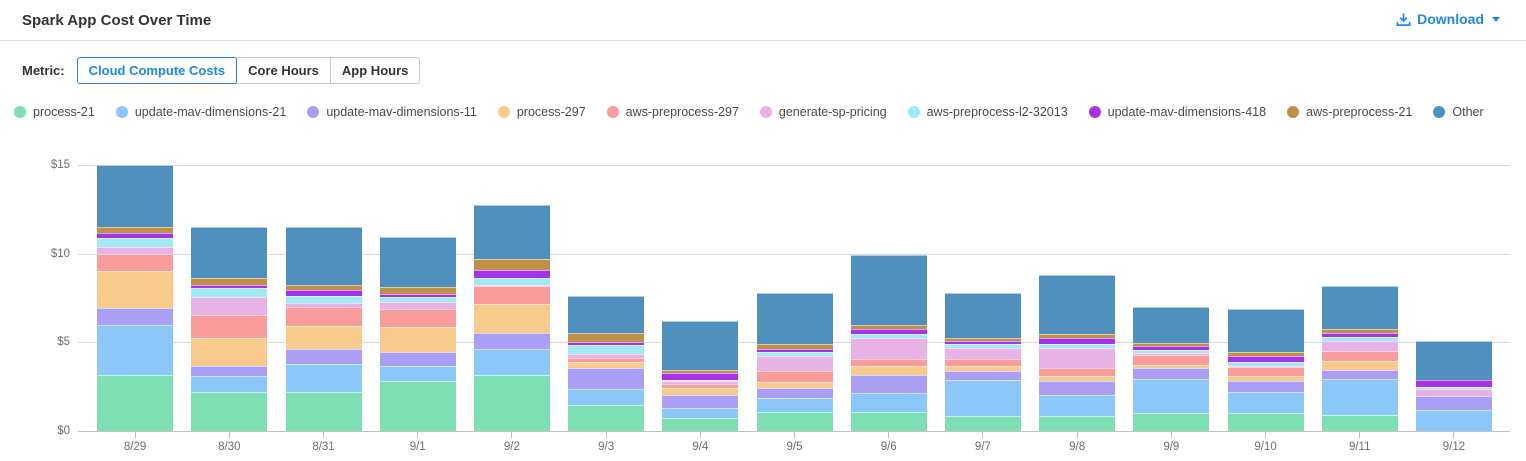 The height and width of the screenshot is (461, 1526). What do you see at coordinates (392, 112) in the screenshot?
I see `legend-item-update-mav-dimensions-11: update-mav-dimensions-11` at bounding box center [392, 112].